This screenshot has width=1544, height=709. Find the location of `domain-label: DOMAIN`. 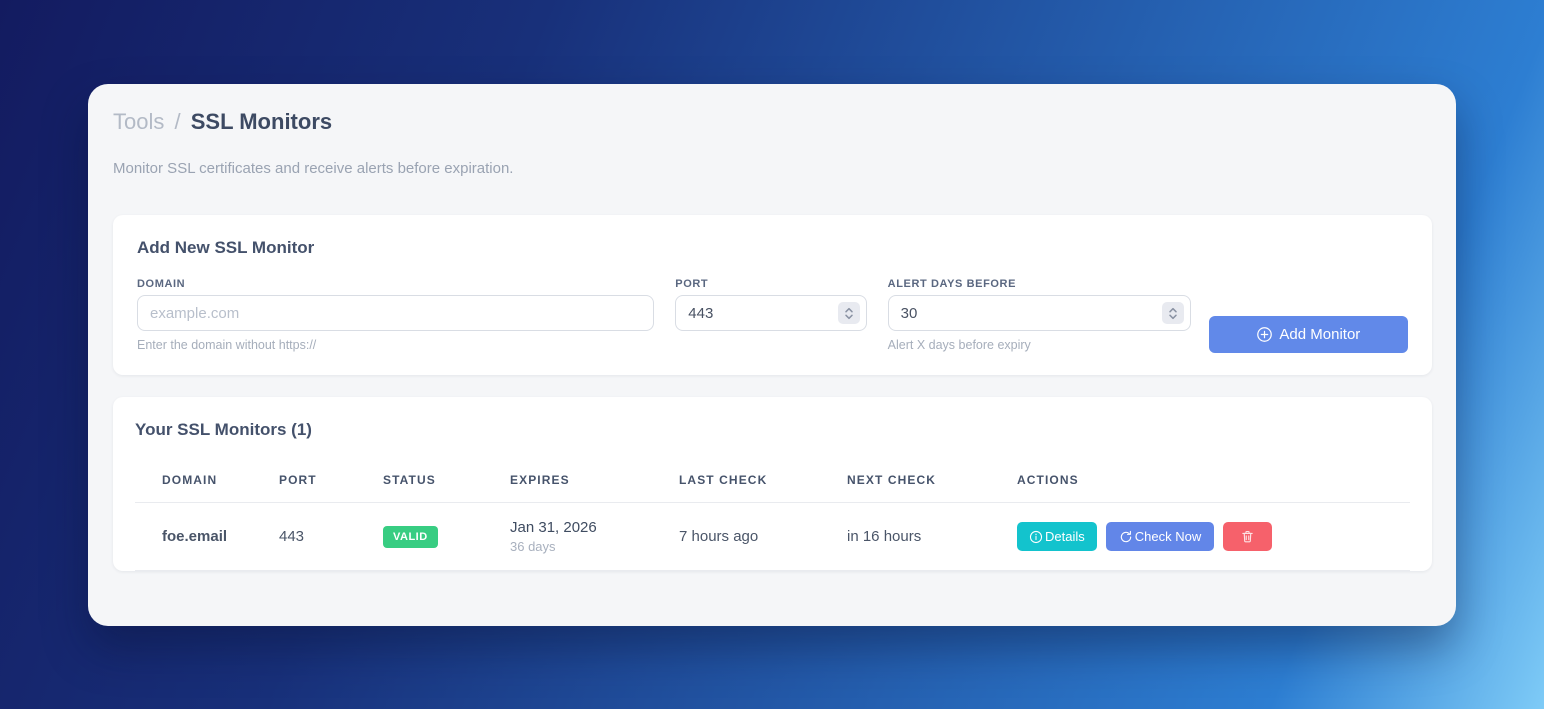

domain-label: DOMAIN is located at coordinates (161, 284).